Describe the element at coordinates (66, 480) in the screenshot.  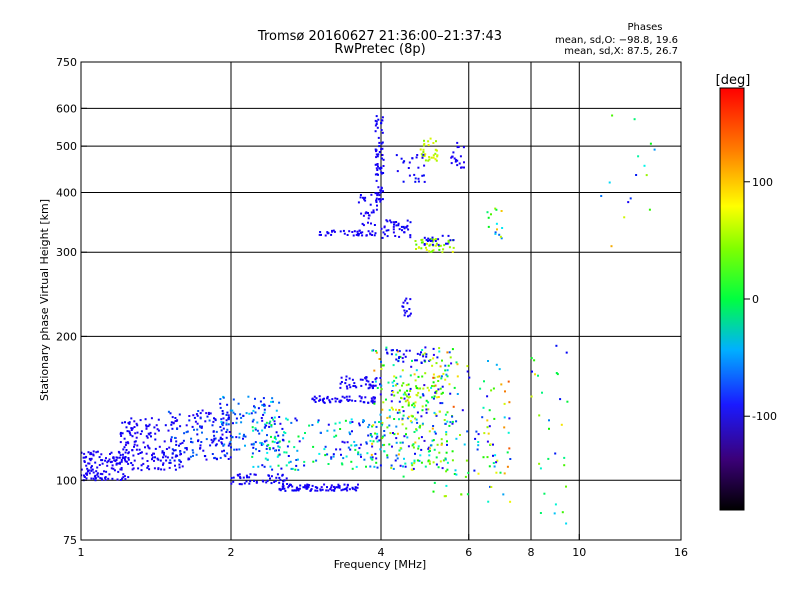
I see `y-tick-label: 100` at that location.